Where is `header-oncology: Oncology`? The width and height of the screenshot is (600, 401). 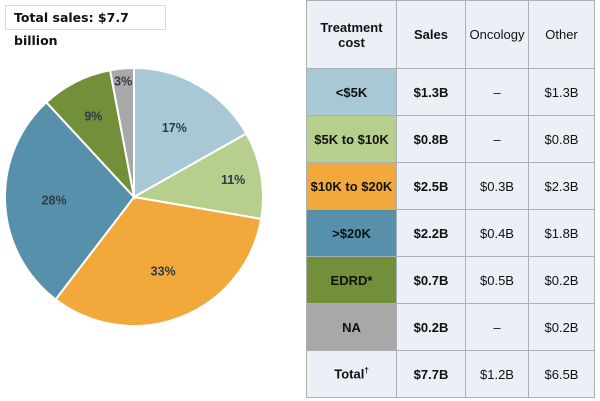
header-oncology: Oncology is located at coordinates (497, 34).